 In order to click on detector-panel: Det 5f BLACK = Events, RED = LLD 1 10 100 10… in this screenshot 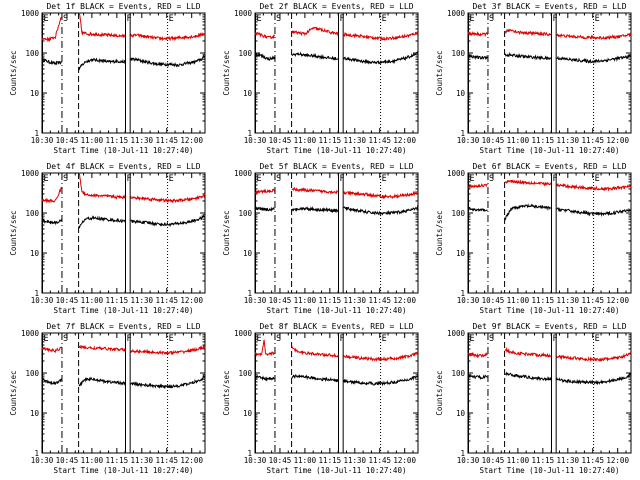, I will do `click(320, 238)`.